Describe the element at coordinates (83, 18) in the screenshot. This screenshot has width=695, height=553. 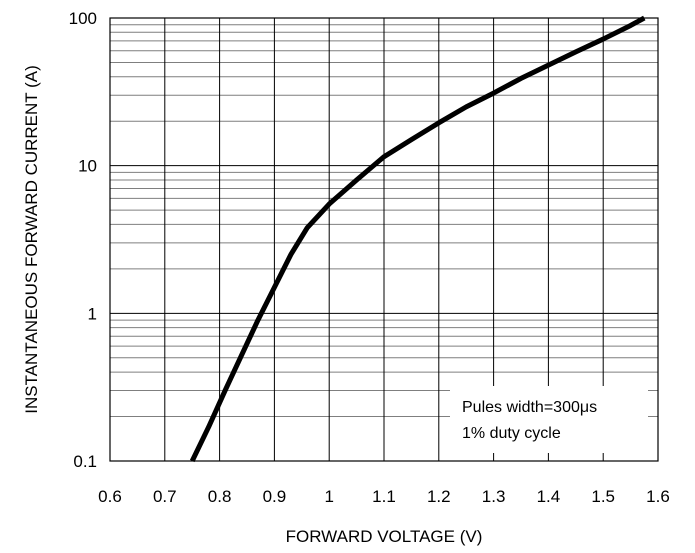
I see `y-tick-label: 100` at that location.